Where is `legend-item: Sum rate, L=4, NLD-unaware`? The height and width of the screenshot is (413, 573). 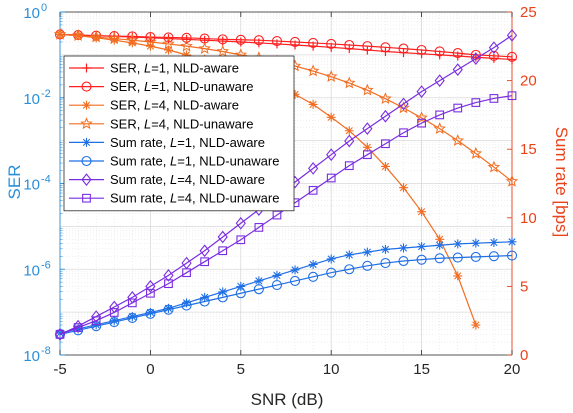
legend-item: Sum rate, L=4, NLD-unaware is located at coordinates (174, 198).